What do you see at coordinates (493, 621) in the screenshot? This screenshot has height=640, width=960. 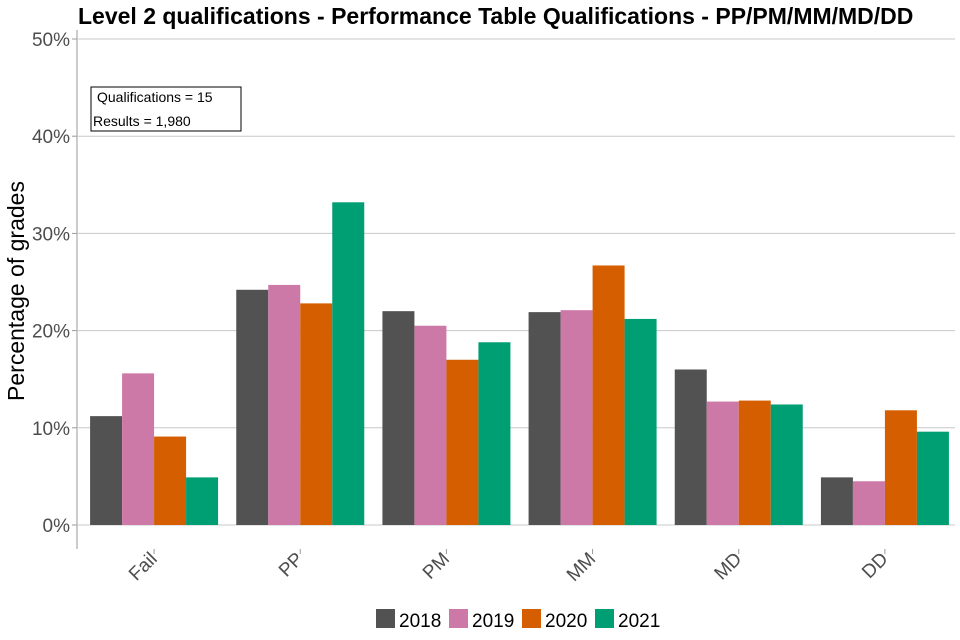 I see `legend-label-2019: 2019` at bounding box center [493, 621].